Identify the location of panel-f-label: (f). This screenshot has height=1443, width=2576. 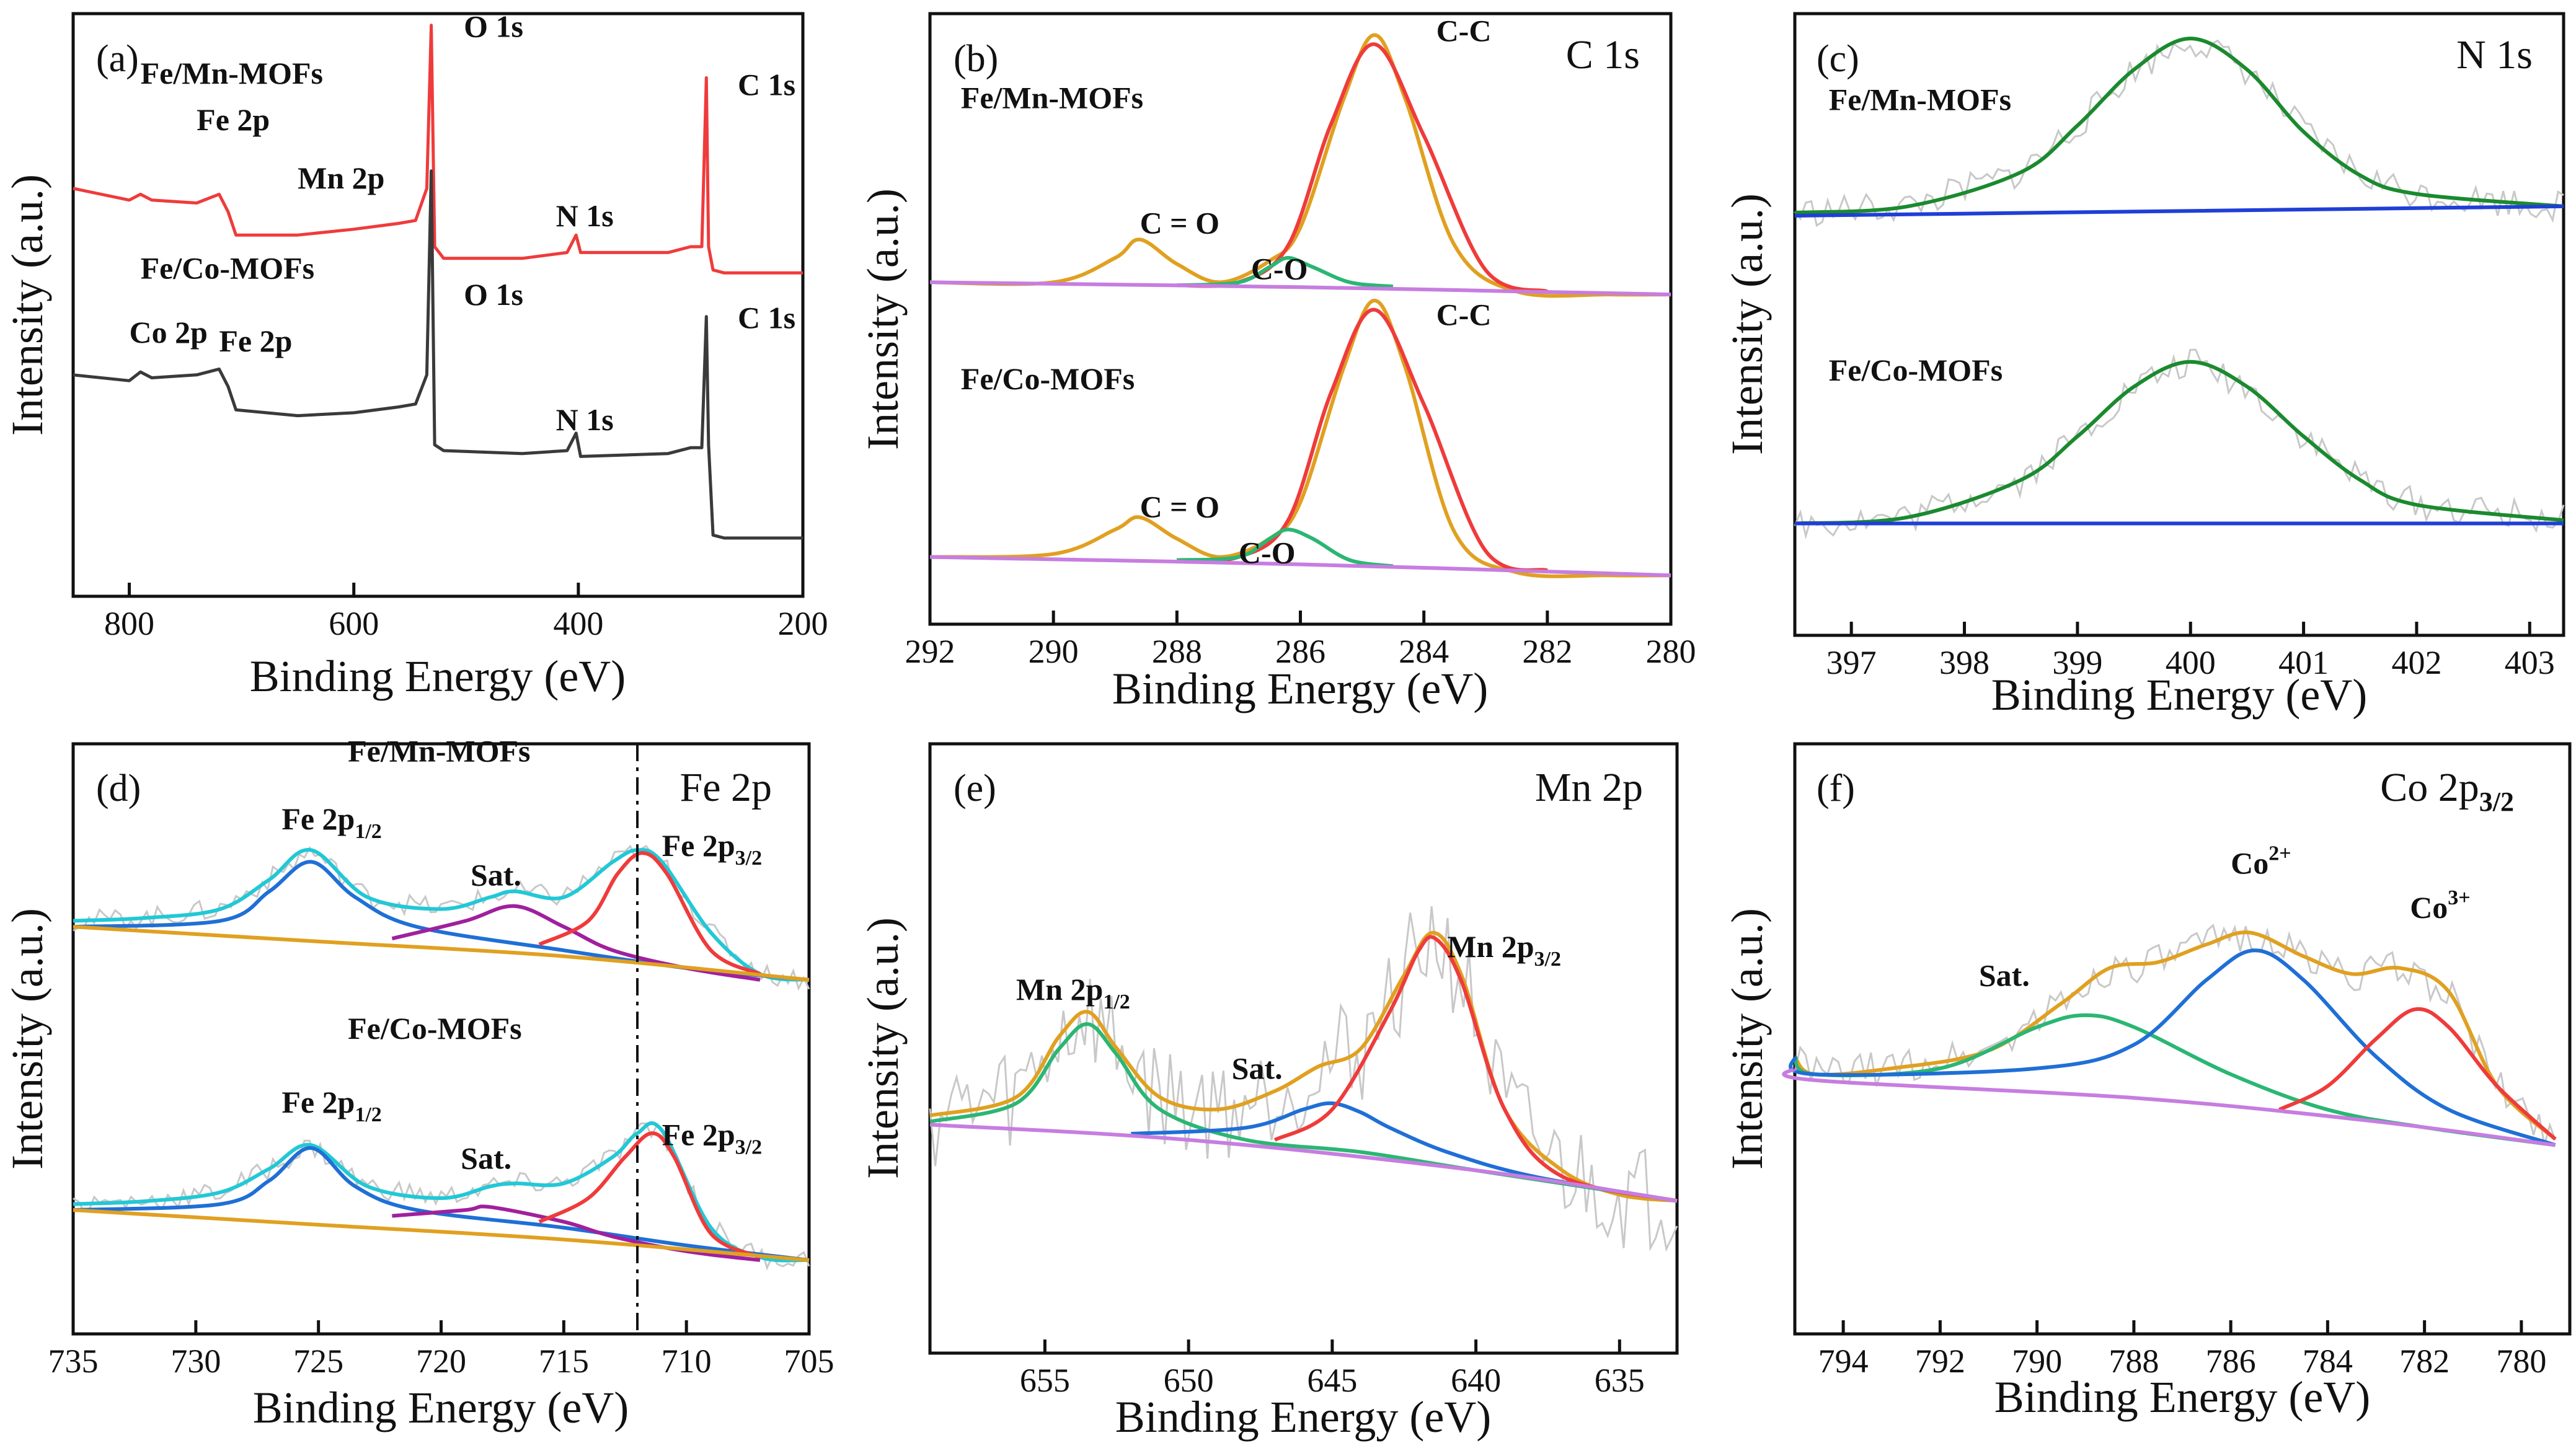
(1836, 788).